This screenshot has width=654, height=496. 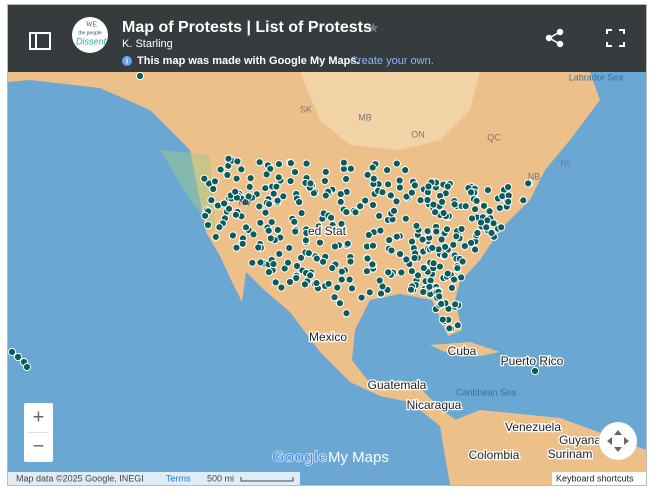 What do you see at coordinates (618, 441) in the screenshot?
I see `locate-button` at bounding box center [618, 441].